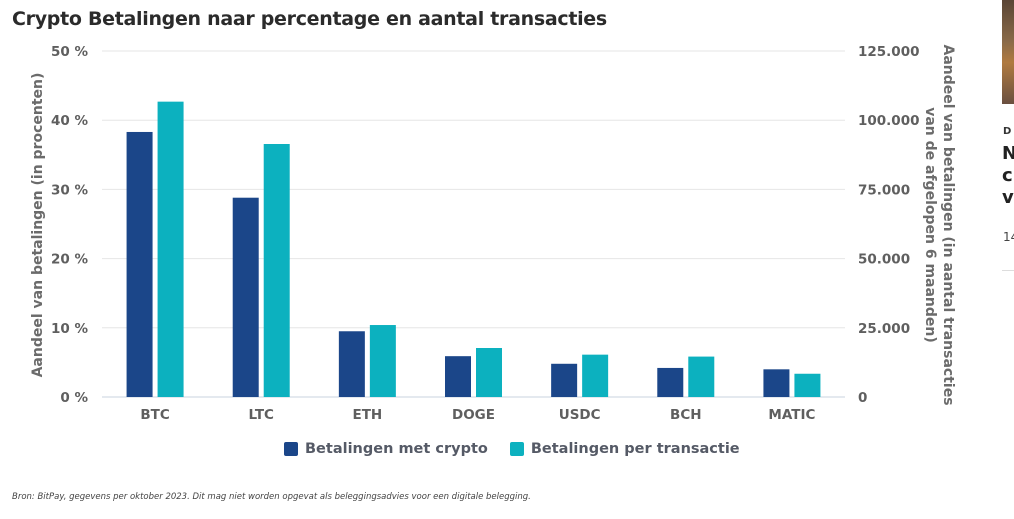  Describe the element at coordinates (69, 121) in the screenshot. I see `left-tick-label: 40 %` at that location.